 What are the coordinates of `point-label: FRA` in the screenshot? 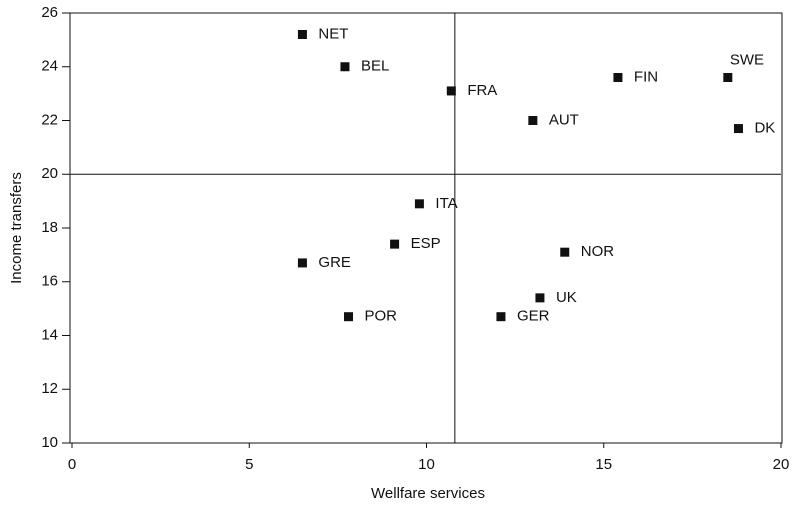 It's located at (482, 90).